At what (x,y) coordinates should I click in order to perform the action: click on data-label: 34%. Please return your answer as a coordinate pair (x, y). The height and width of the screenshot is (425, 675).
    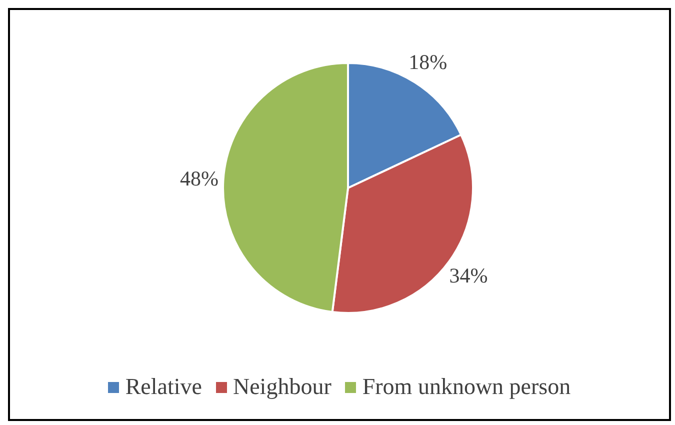
    Looking at the image, I should click on (468, 276).